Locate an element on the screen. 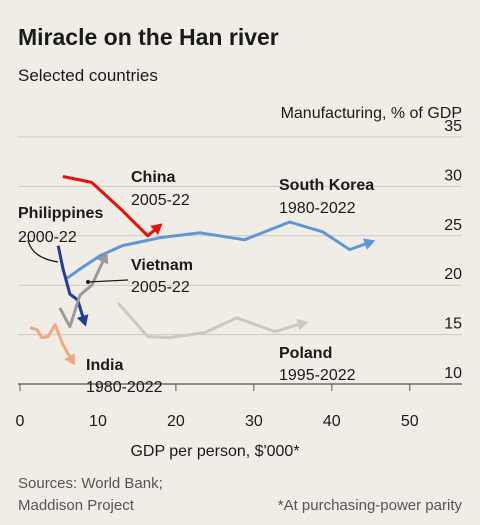 The width and height of the screenshot is (480, 525). source: Maddison Project is located at coordinates (76, 505).